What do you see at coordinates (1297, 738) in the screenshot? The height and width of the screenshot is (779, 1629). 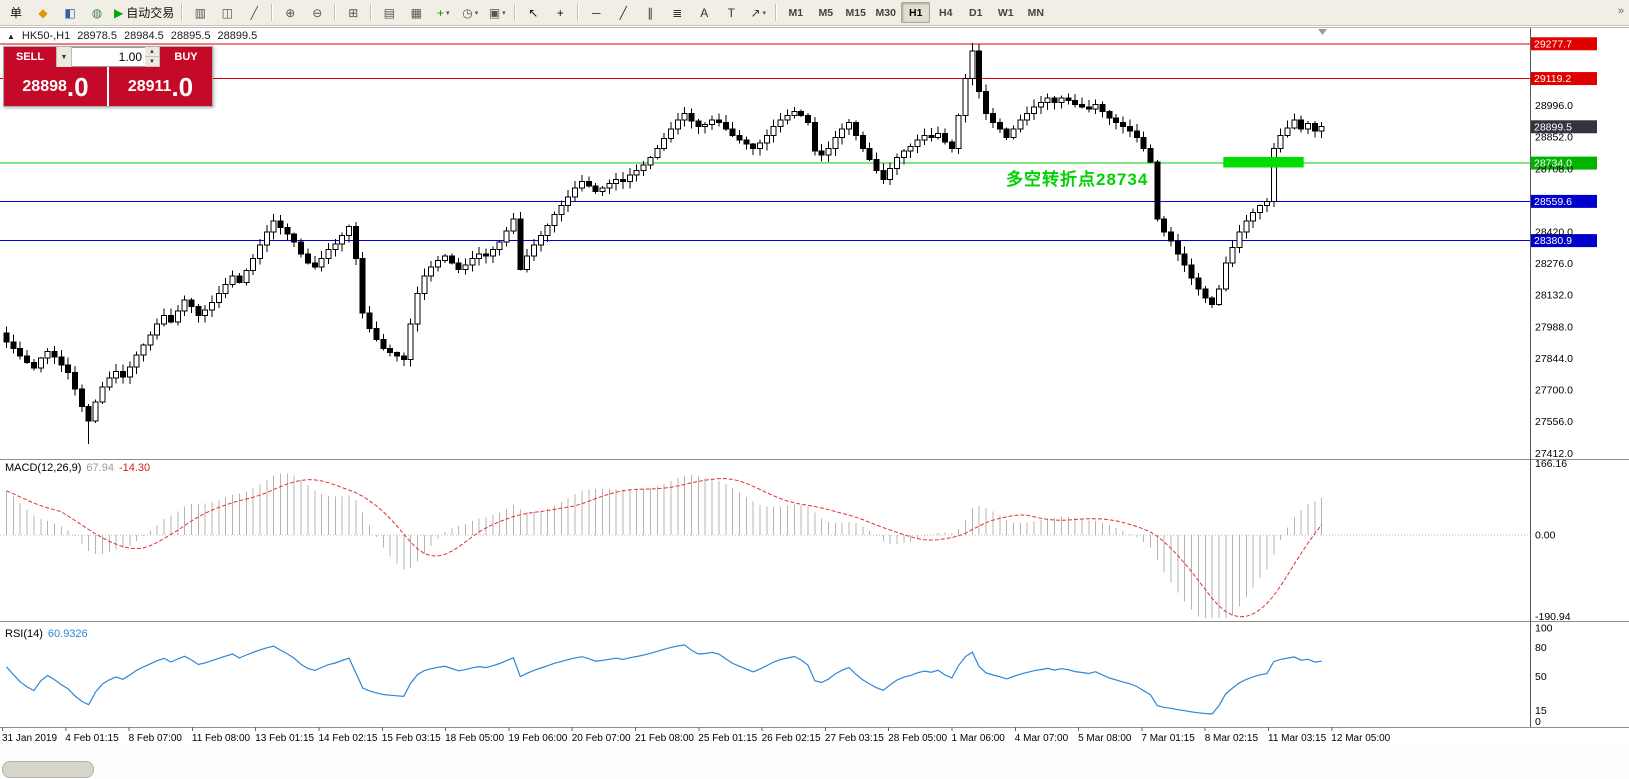 I see `time-axis-label: 11 Mar 03:15` at bounding box center [1297, 738].